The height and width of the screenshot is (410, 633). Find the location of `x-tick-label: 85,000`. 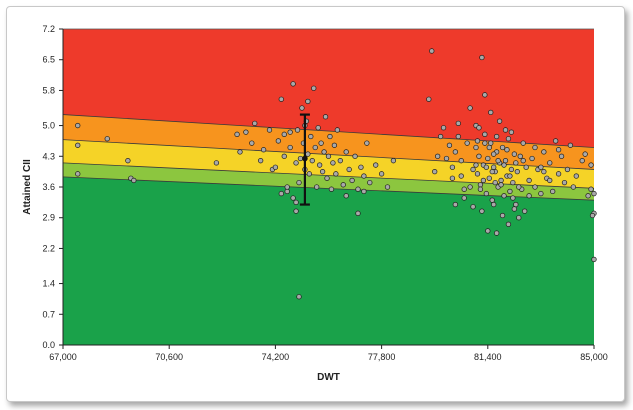

x-tick-label: 85,000 is located at coordinates (594, 357).